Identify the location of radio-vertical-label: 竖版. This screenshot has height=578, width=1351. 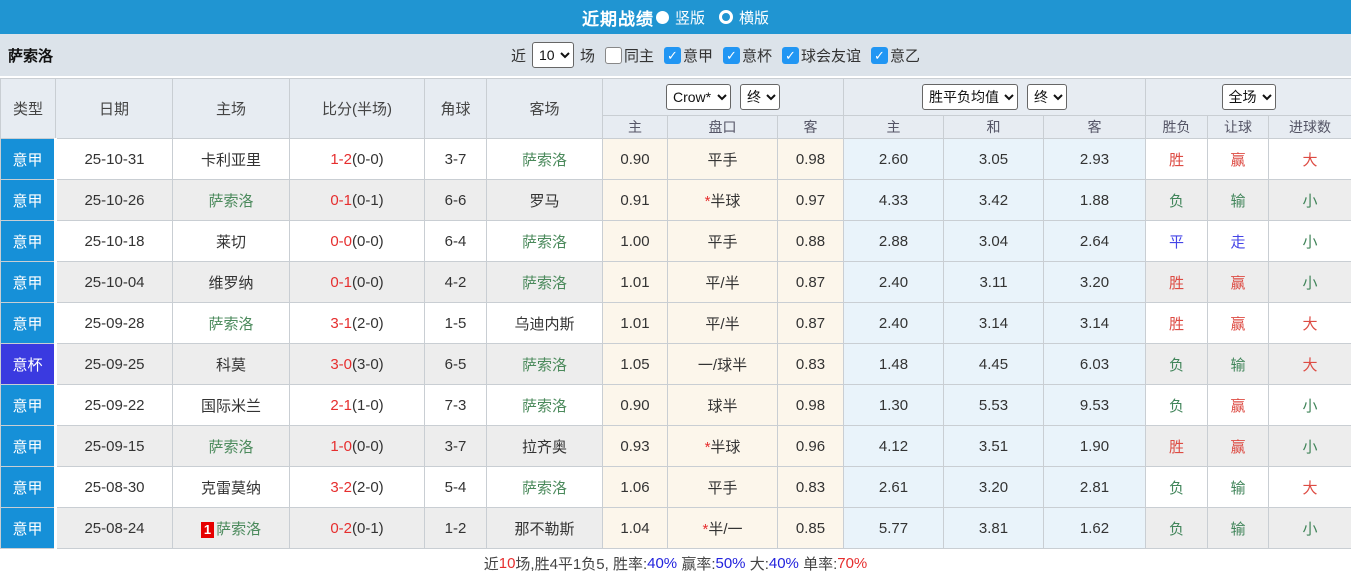
(690, 17).